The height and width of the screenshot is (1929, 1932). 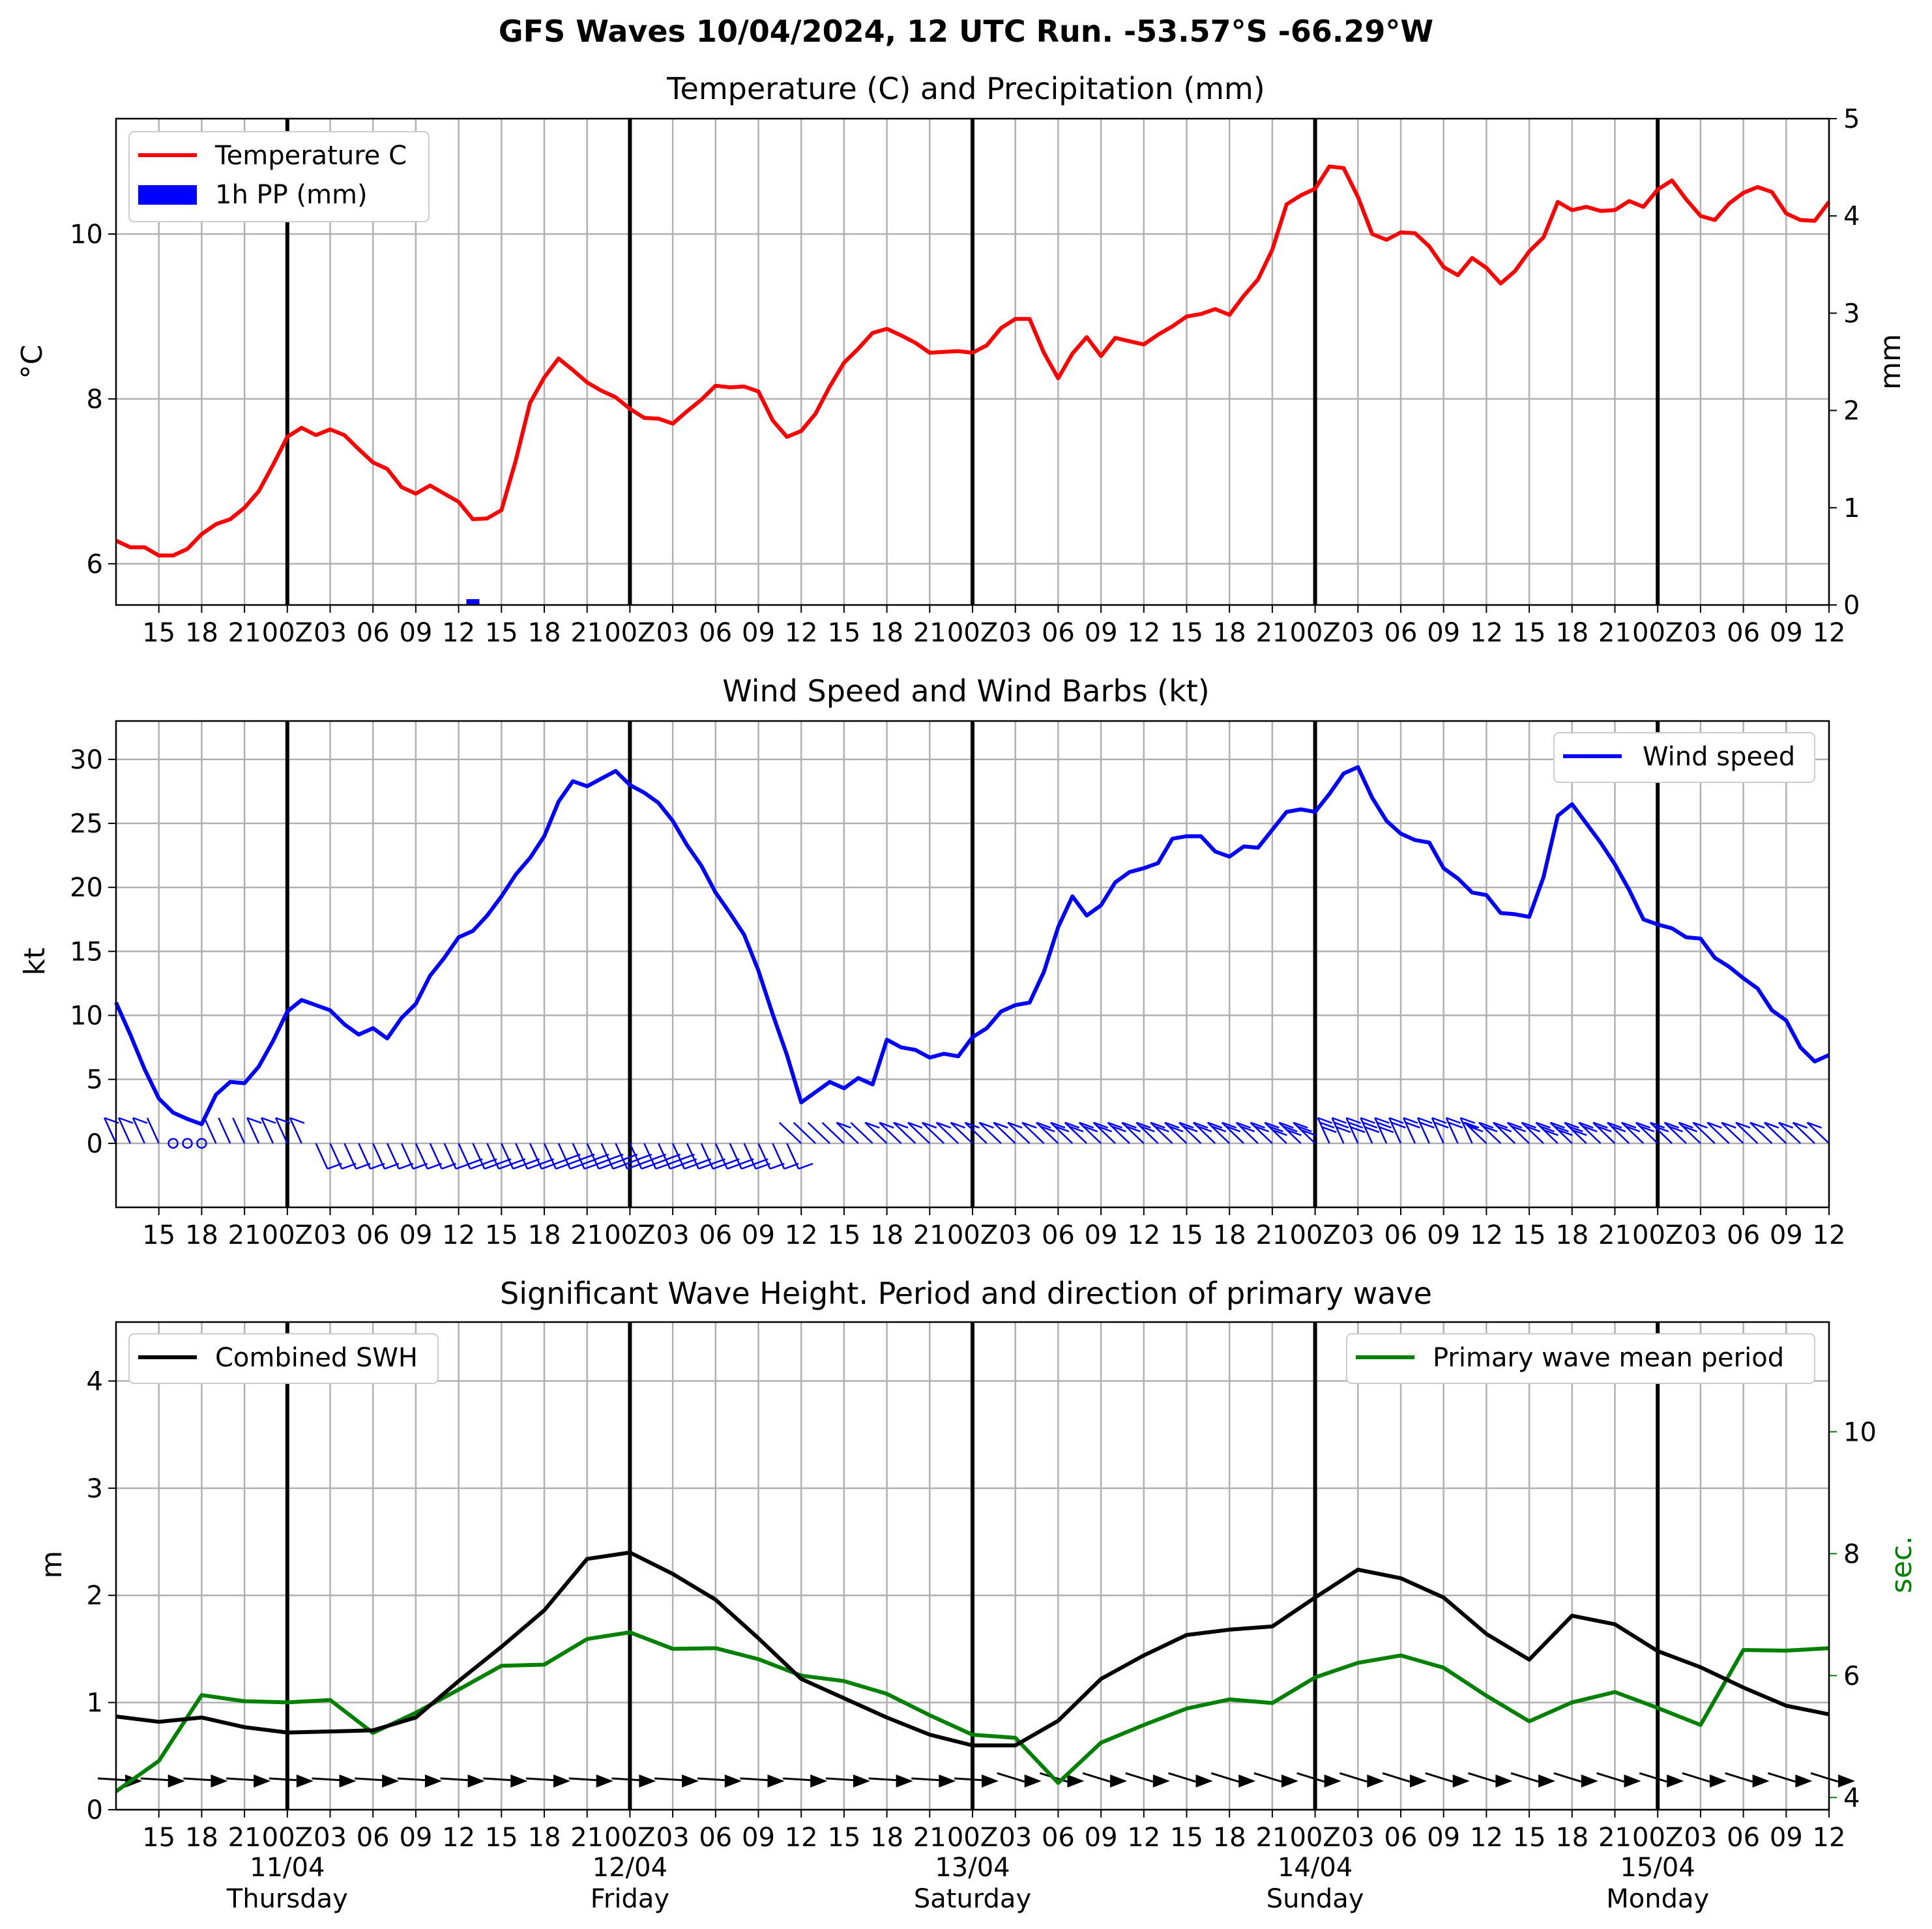 I want to click on panel1-y2label: mm, so click(x=1890, y=362).